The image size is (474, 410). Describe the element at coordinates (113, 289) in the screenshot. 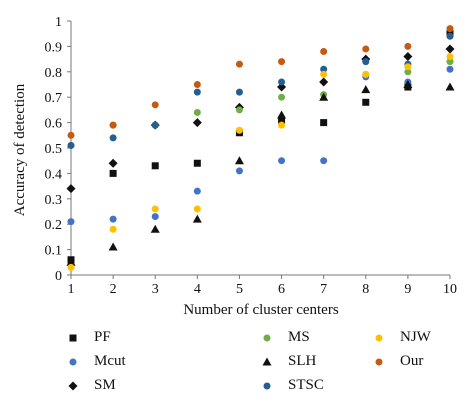

I see `x-tick-label: 2` at that location.